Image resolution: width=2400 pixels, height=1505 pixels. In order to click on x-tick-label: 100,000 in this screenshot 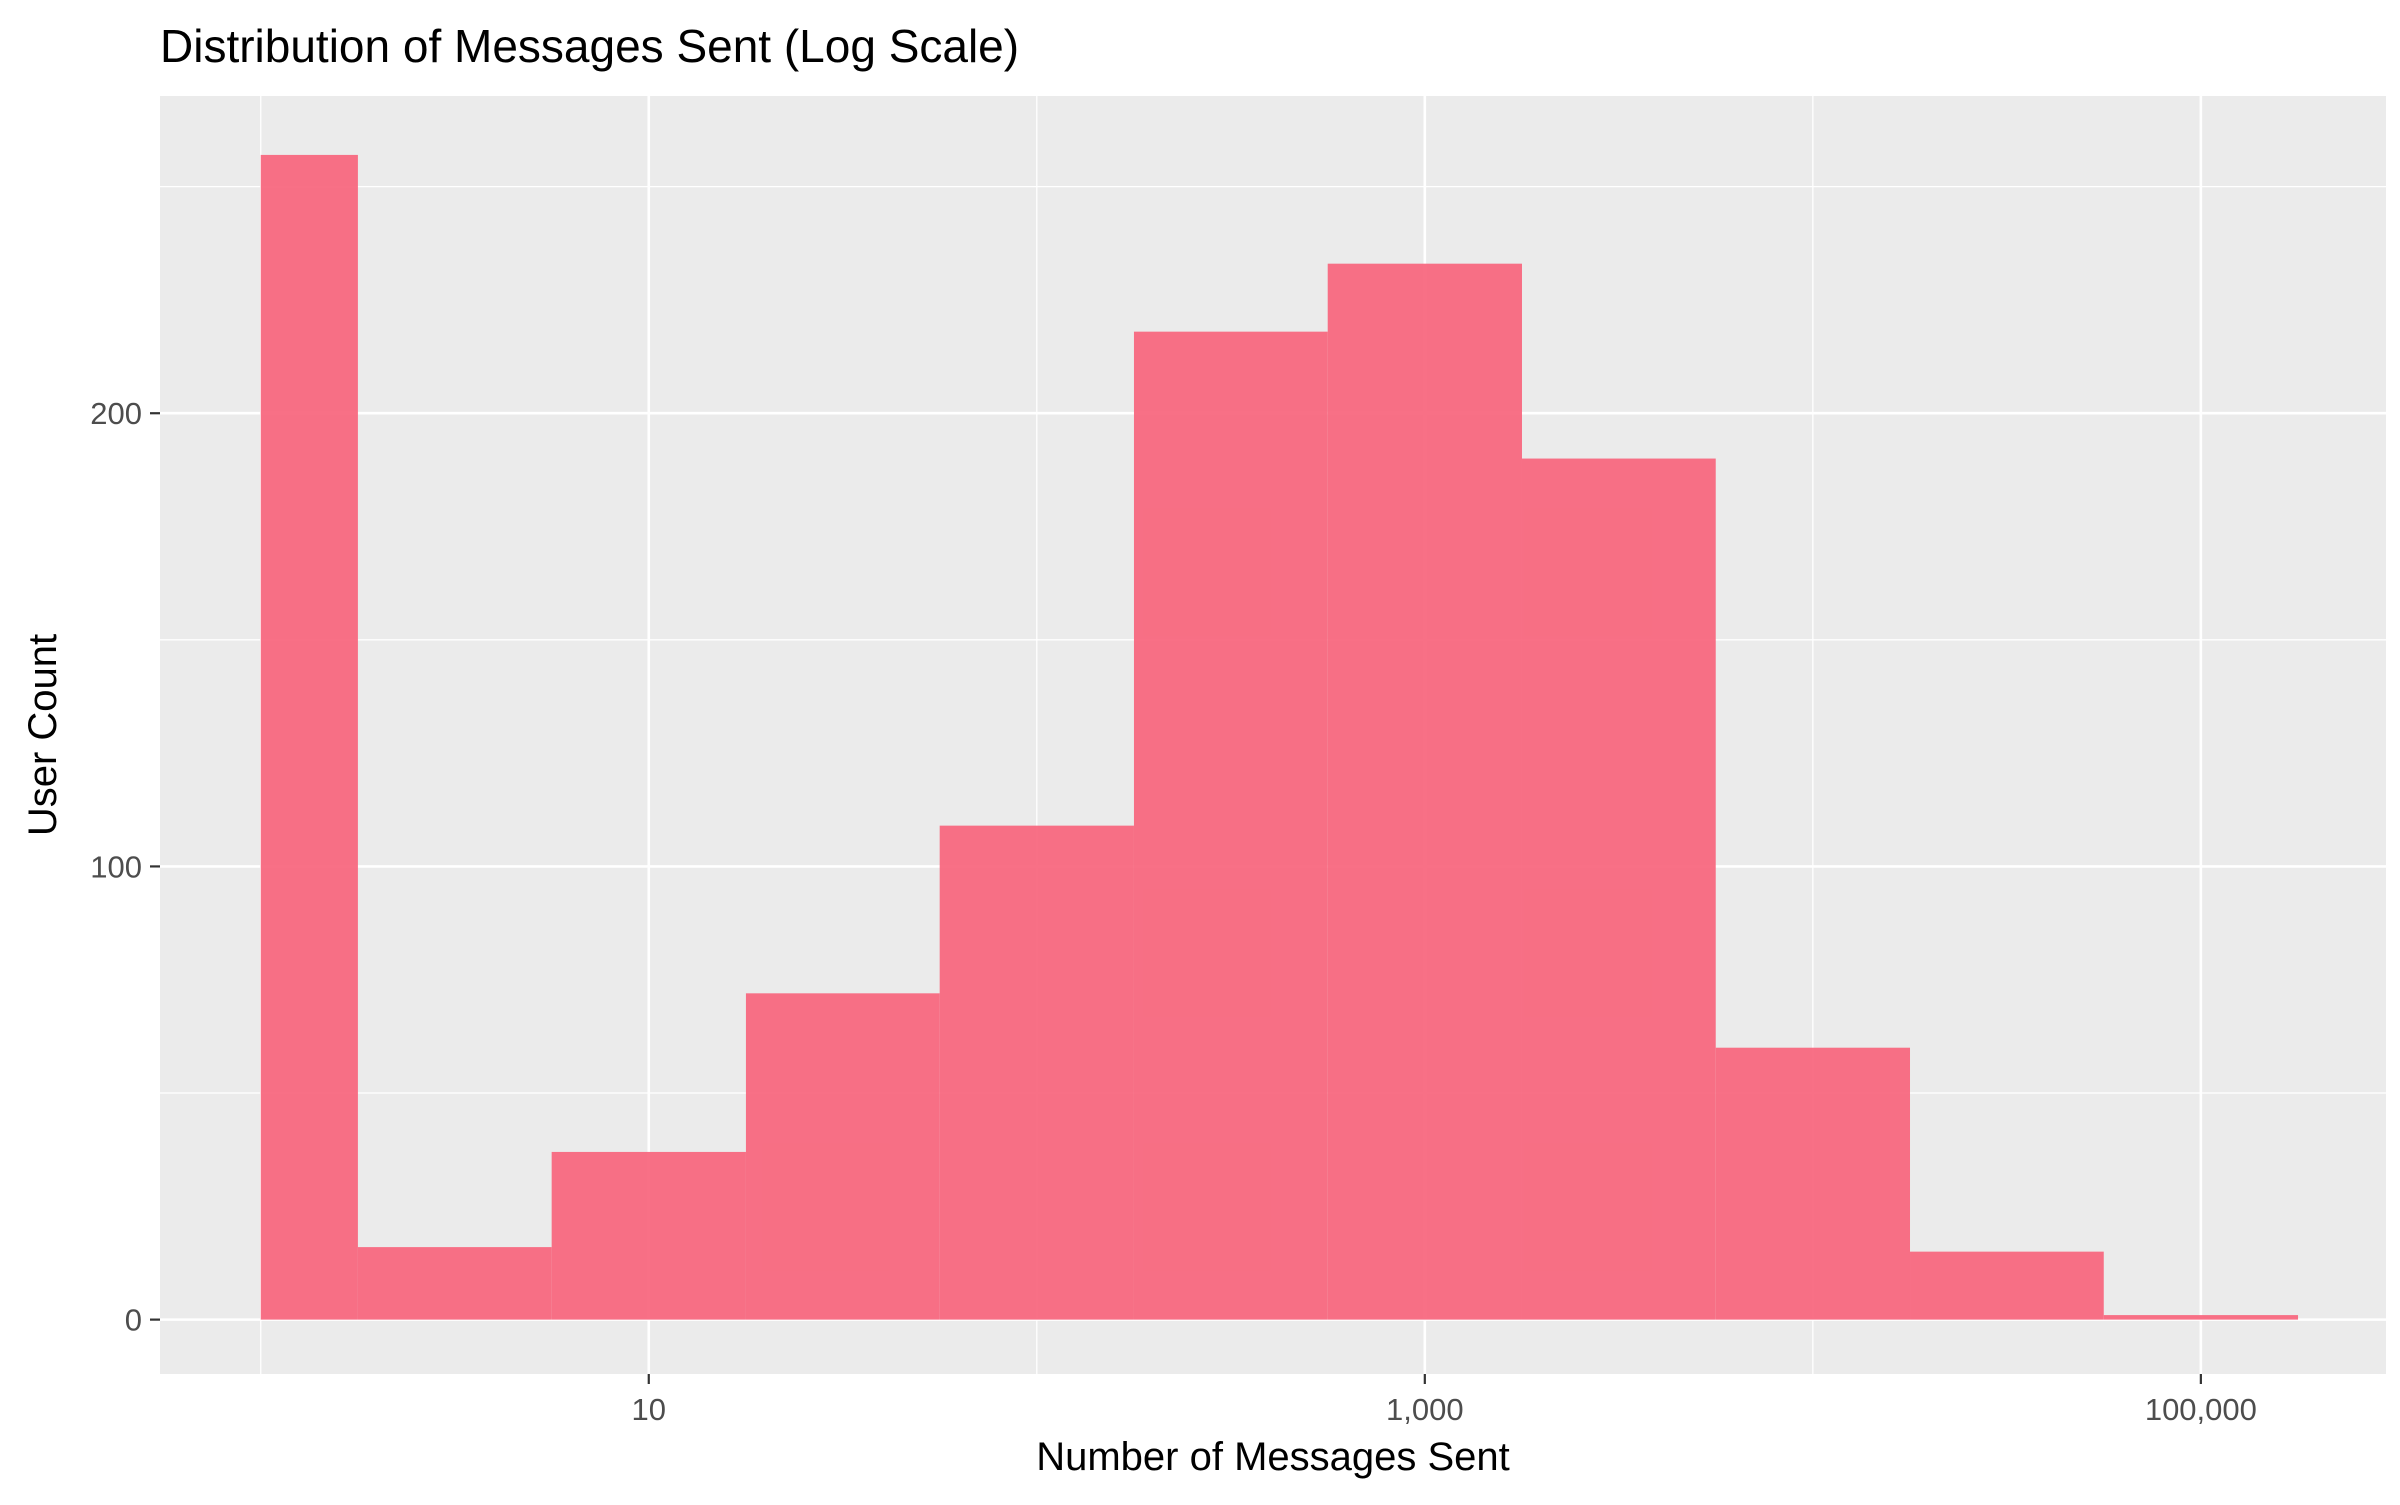, I will do `click(2201, 1409)`.